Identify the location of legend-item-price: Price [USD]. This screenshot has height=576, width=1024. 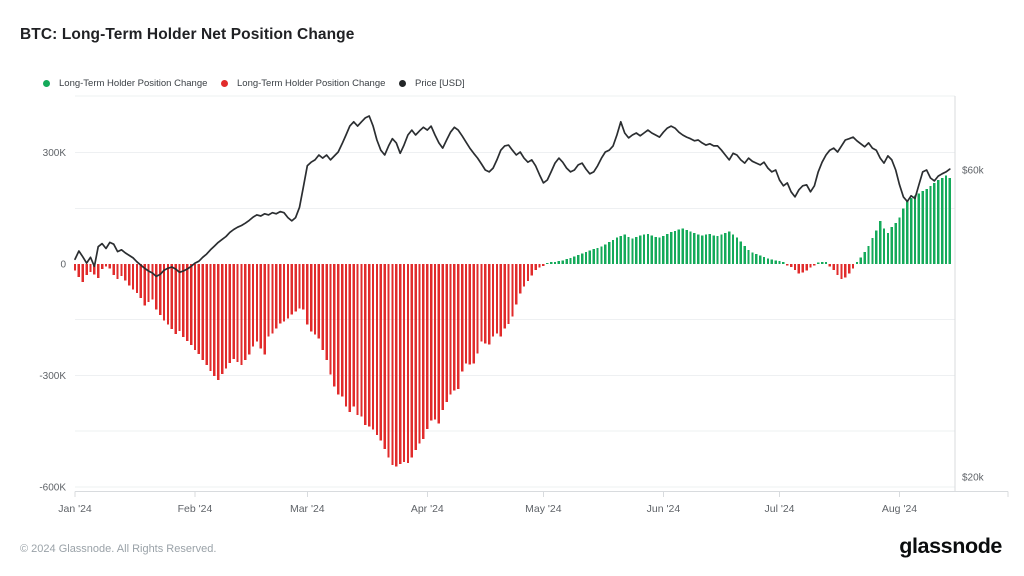
(432, 83).